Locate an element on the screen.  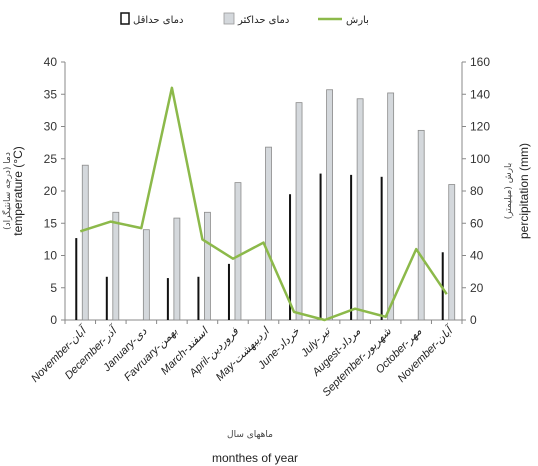
y-left-tick-label: 10 is located at coordinates (51, 256).